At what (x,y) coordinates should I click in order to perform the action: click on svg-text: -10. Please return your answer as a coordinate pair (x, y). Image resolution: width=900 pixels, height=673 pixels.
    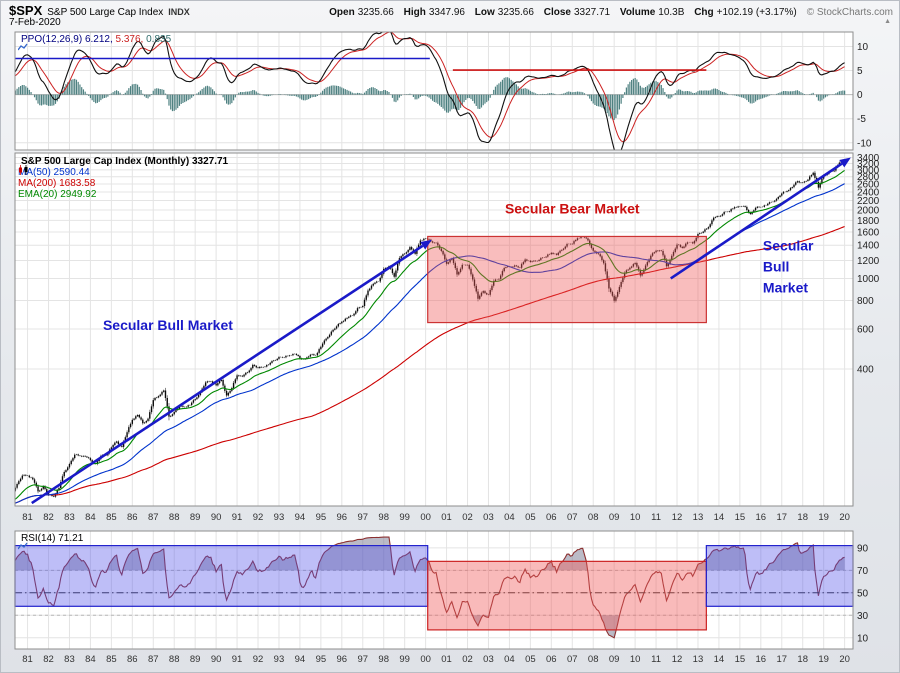
    Looking at the image, I should click on (864, 143).